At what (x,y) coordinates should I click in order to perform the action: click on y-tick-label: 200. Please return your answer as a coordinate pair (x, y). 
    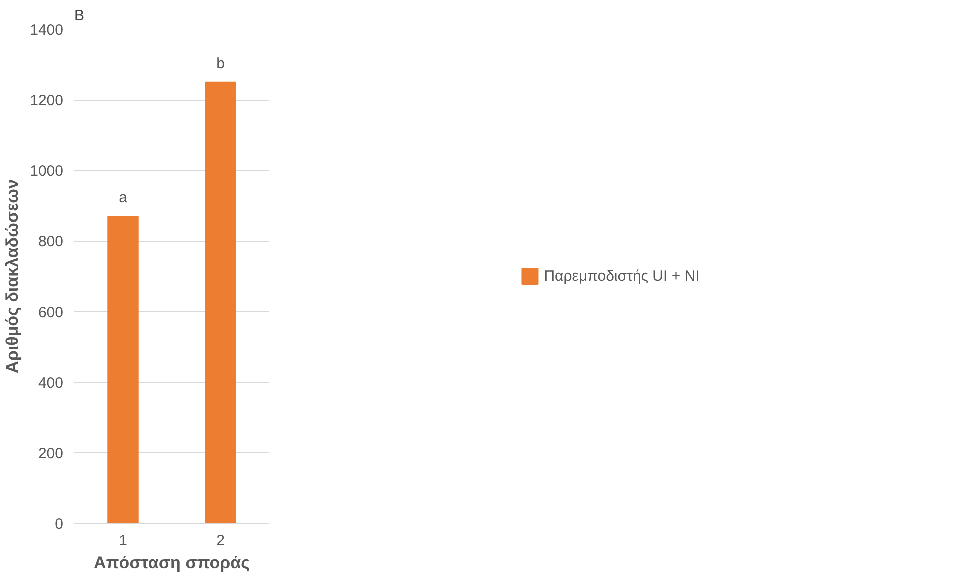
    Looking at the image, I should click on (51, 453).